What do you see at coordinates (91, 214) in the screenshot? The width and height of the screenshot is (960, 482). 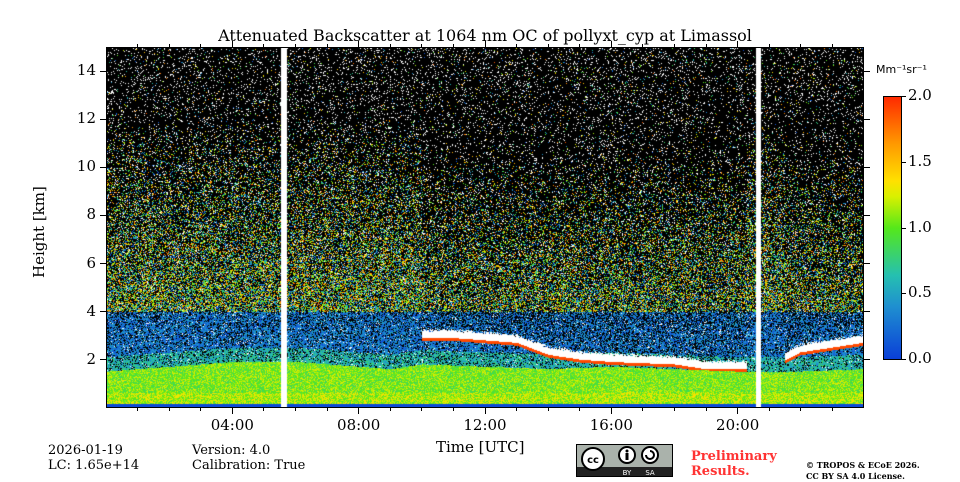 I see `y-tick-label: 8` at bounding box center [91, 214].